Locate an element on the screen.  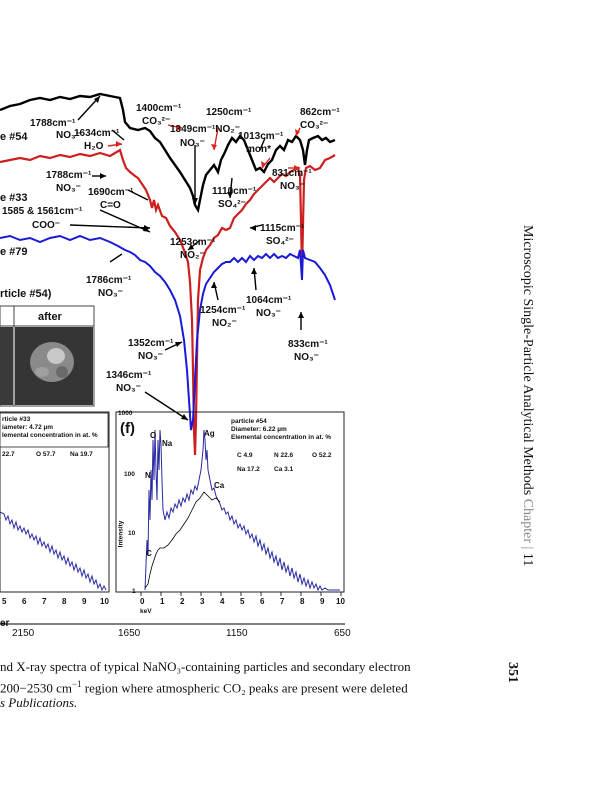
caption-line-3: s Publications. is located at coordinates (39, 702).